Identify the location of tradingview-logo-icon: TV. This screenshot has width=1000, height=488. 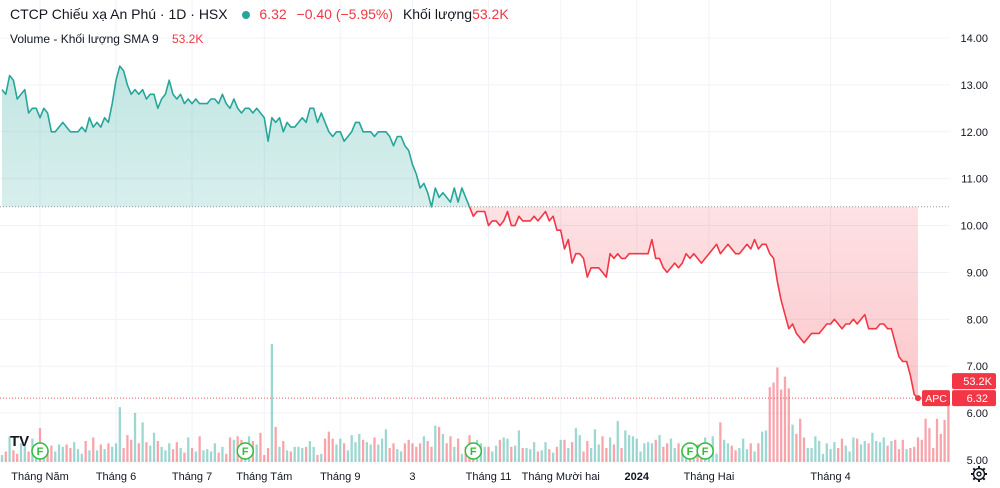
(20, 441).